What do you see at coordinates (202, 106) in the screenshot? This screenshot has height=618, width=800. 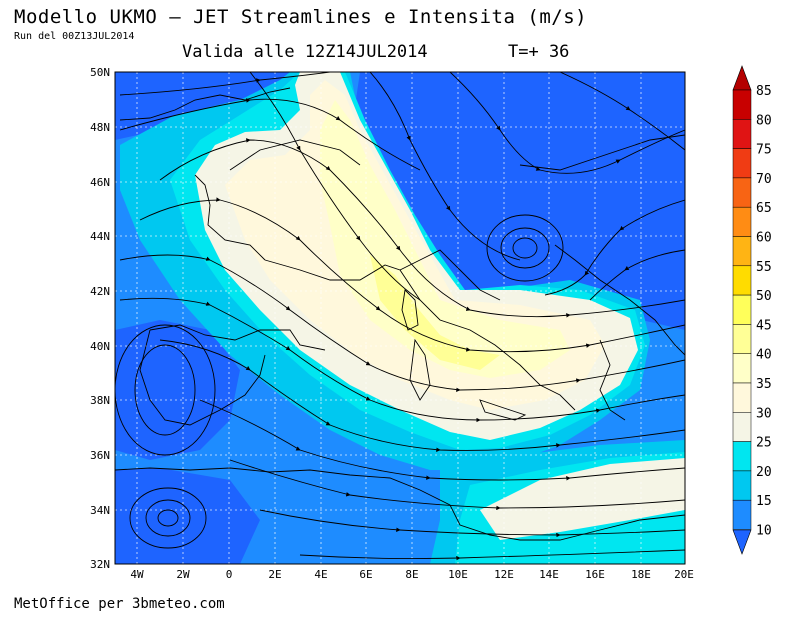 I see `speed-band-10-north` at bounding box center [202, 106].